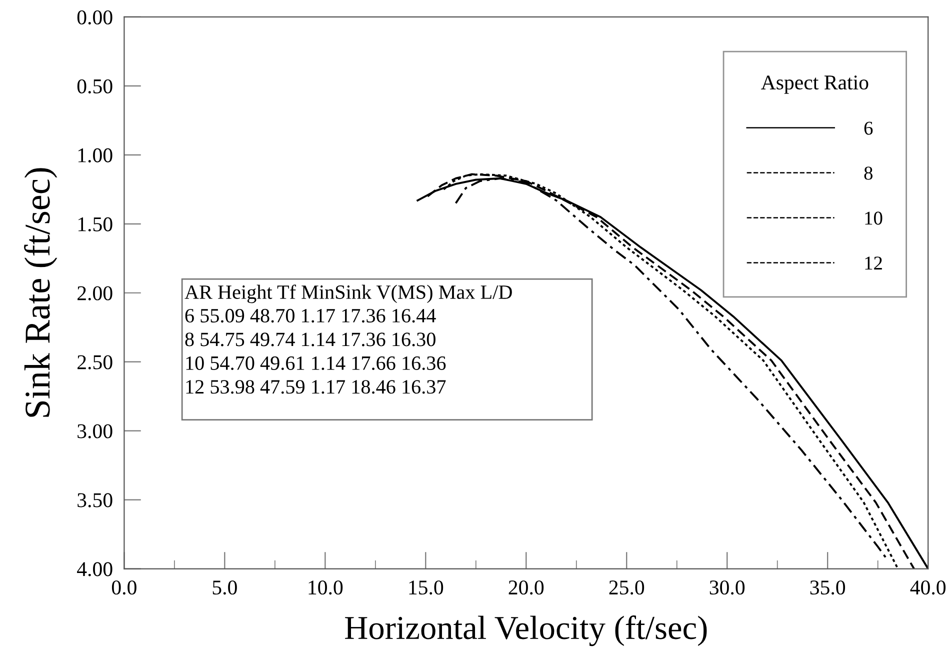  I want to click on x-tick-label: 5.0, so click(224, 587).